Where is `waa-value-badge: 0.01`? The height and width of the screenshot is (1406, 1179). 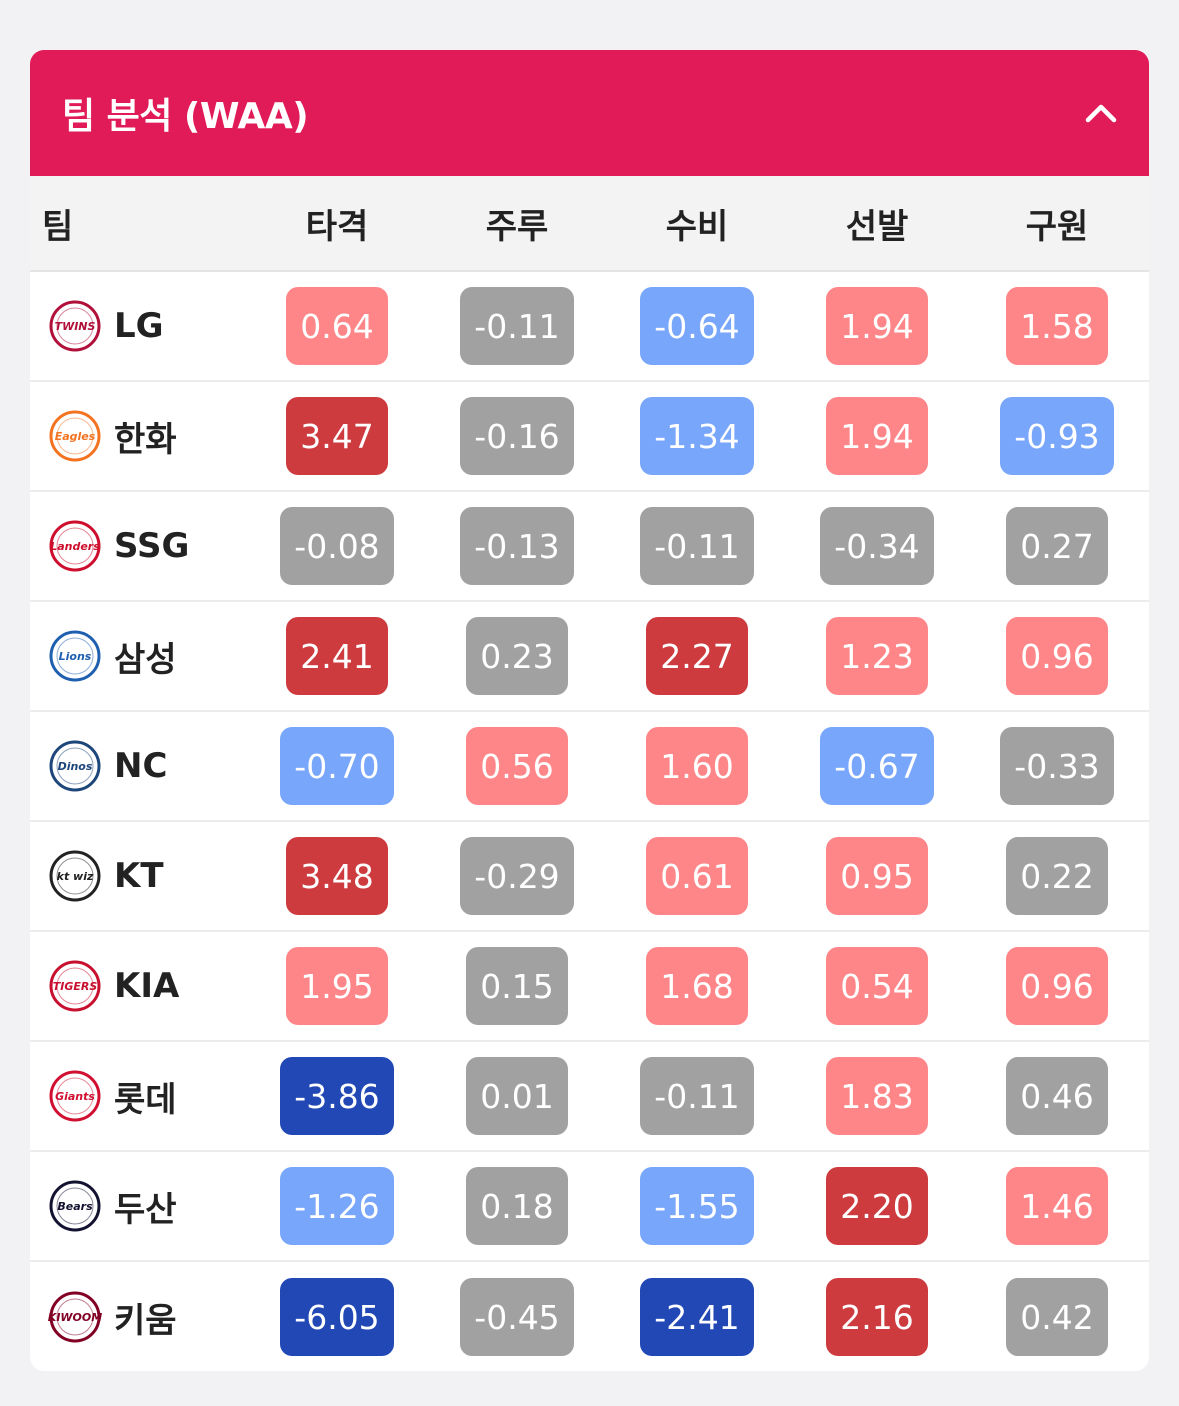
waa-value-badge: 0.01 is located at coordinates (517, 1096).